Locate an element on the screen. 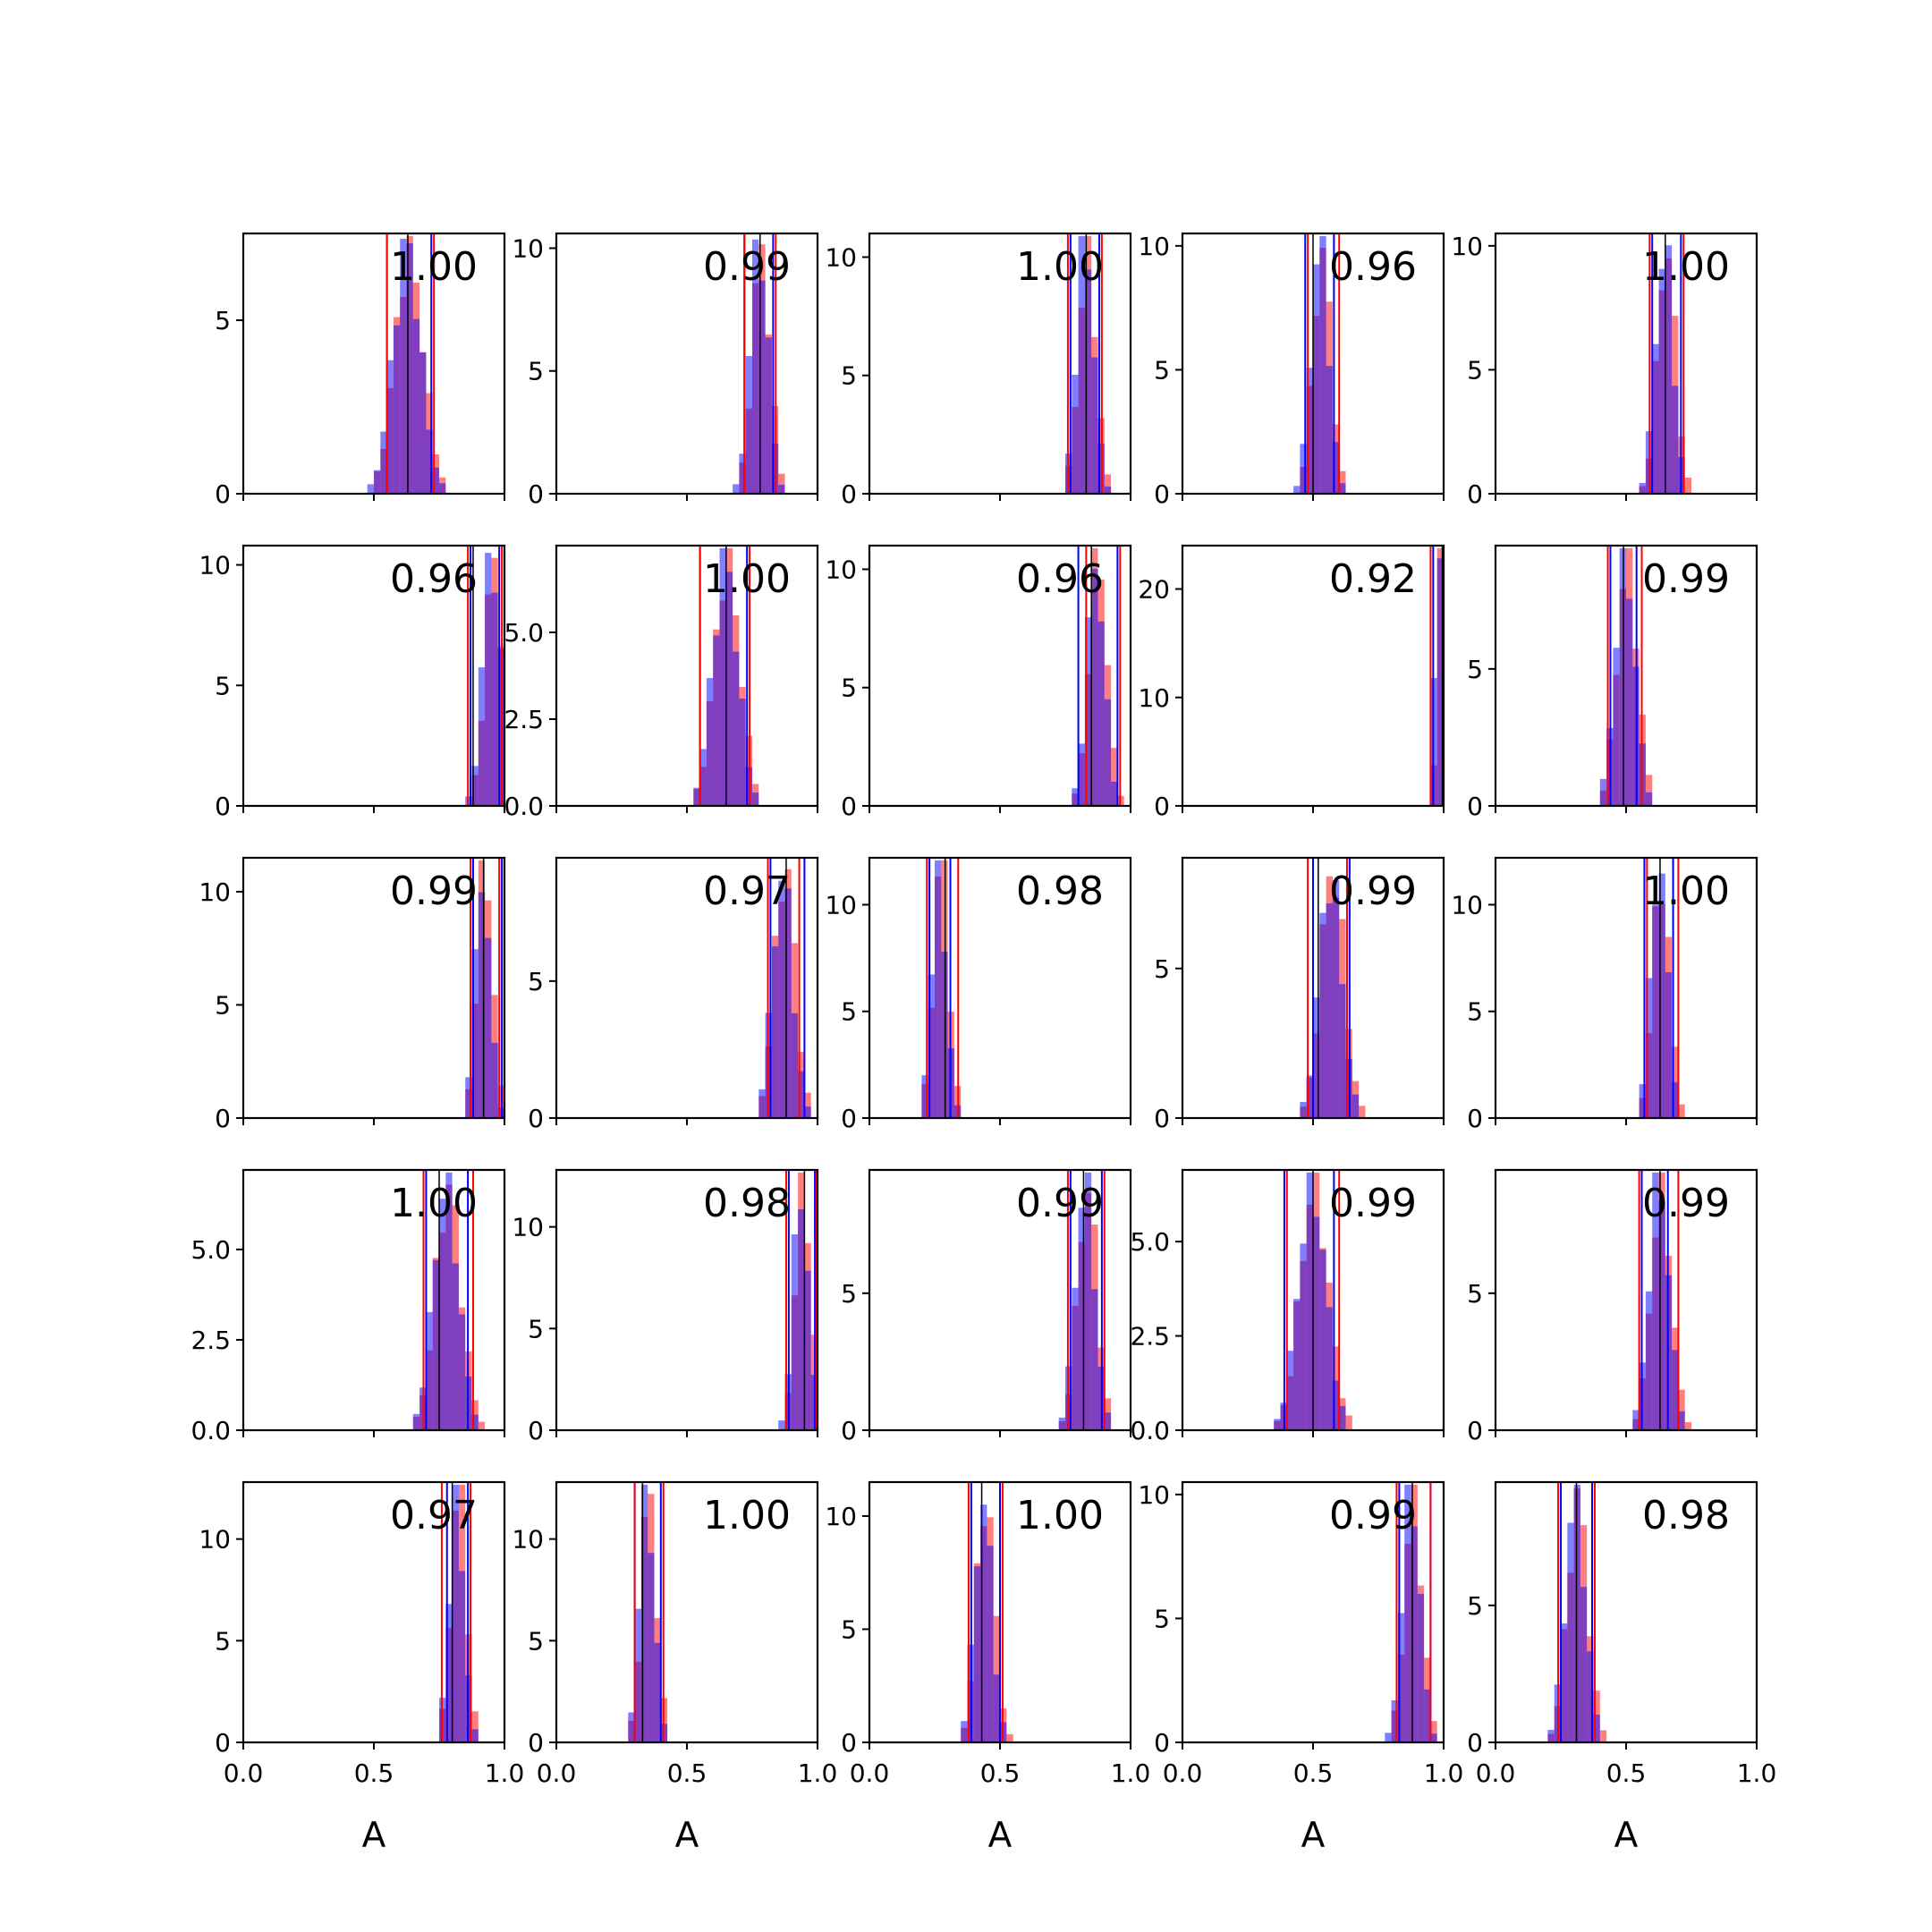 The width and height of the screenshot is (1932, 1932). panel-r1-c1: 0.0 2.5 5.0 1.00 is located at coordinates (661, 682).